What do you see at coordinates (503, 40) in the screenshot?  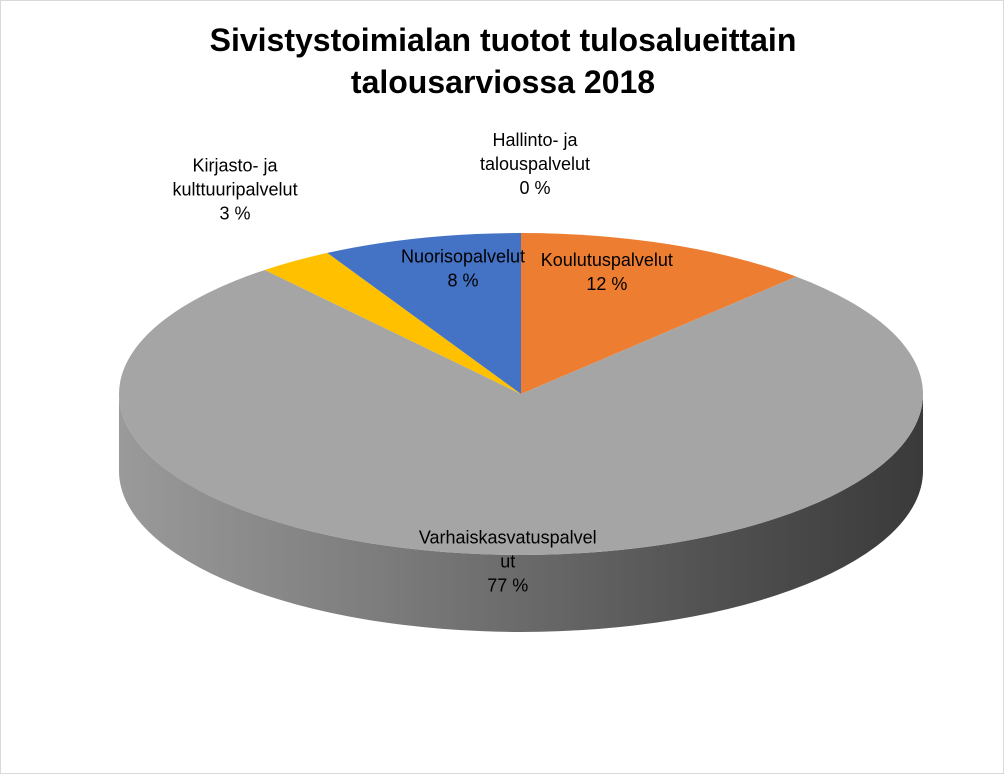 I see `chart-title-line-1: Sivistystoimialan tuotot tulosalueittain` at bounding box center [503, 40].